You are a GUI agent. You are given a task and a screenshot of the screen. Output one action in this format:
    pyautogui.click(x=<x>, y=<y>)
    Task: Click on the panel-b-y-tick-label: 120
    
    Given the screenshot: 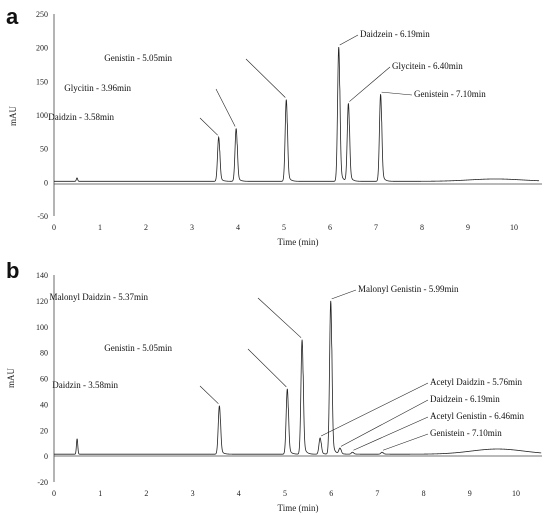 What is the action you would take?
    pyautogui.click(x=42, y=301)
    